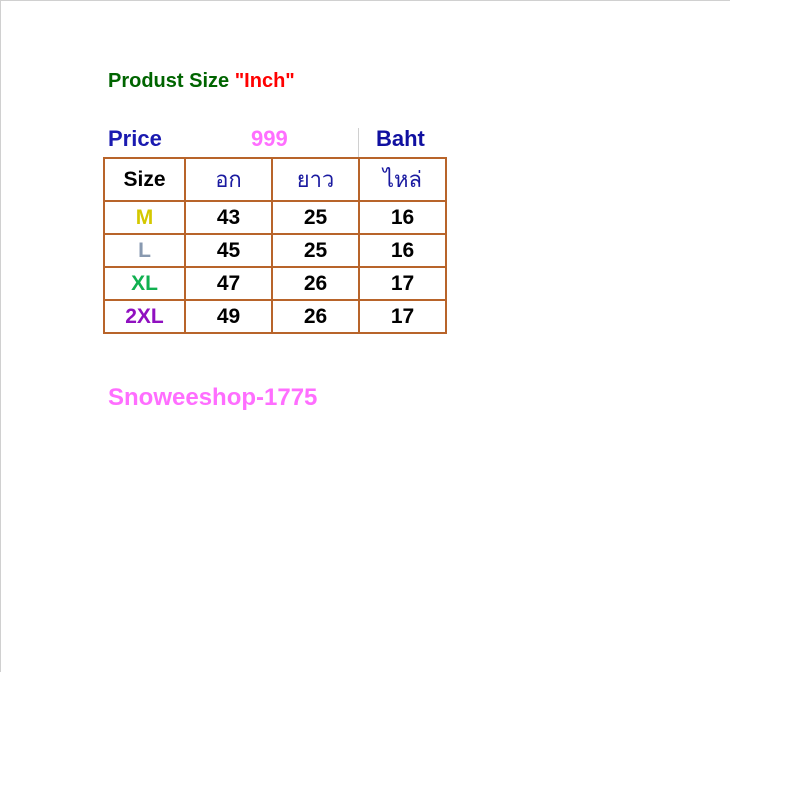 This screenshot has width=800, height=800. Describe the element at coordinates (213, 397) in the screenshot. I see `shop-name: Snoweeshop-1775` at that location.